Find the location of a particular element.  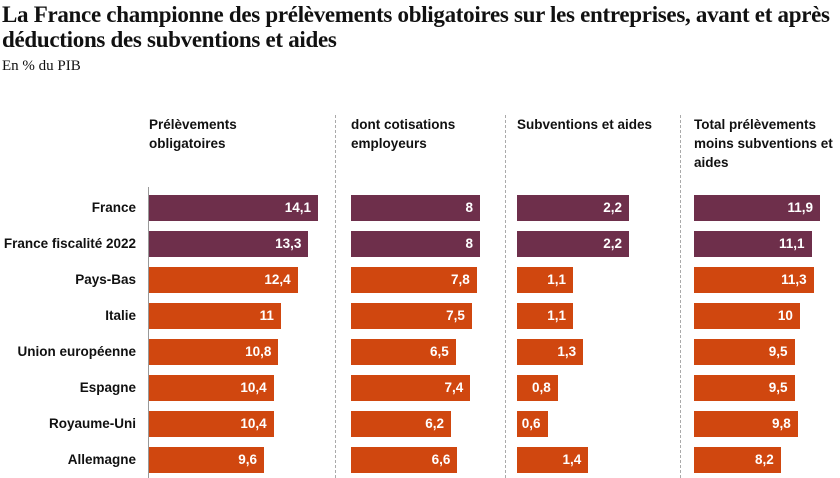

value-label: 11,9 is located at coordinates (800, 207).